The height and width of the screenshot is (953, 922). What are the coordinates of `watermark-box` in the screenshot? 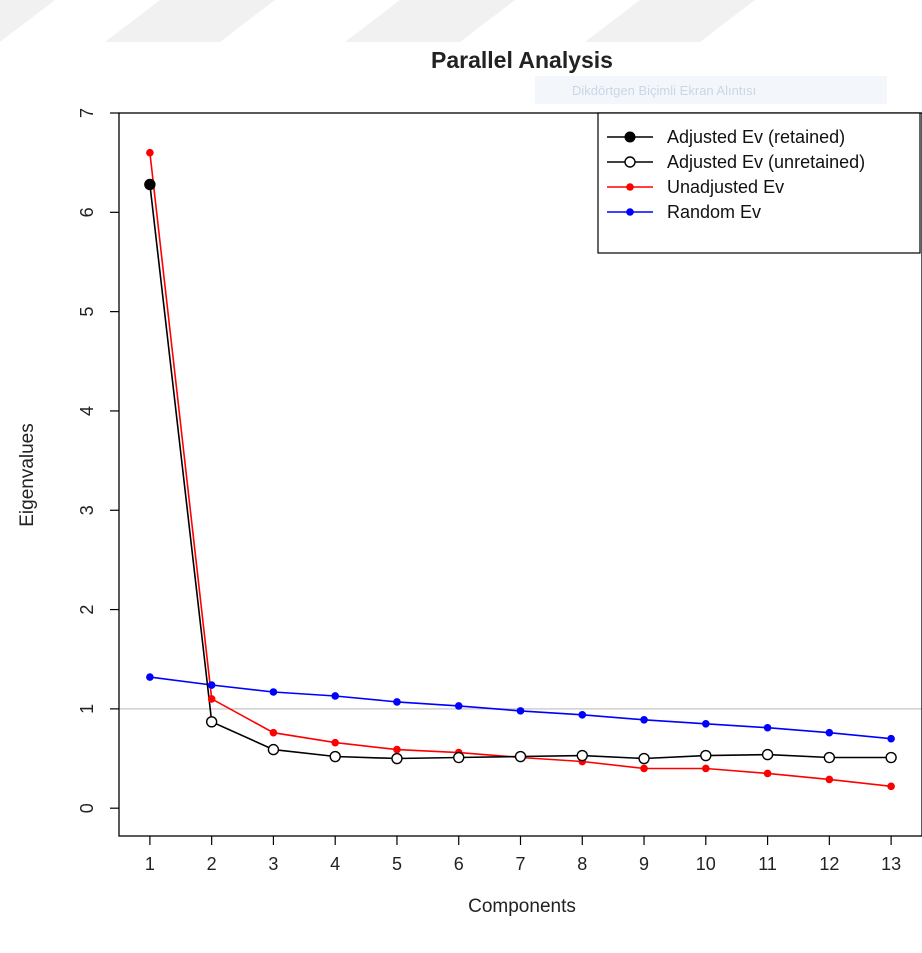 It's located at (711, 90).